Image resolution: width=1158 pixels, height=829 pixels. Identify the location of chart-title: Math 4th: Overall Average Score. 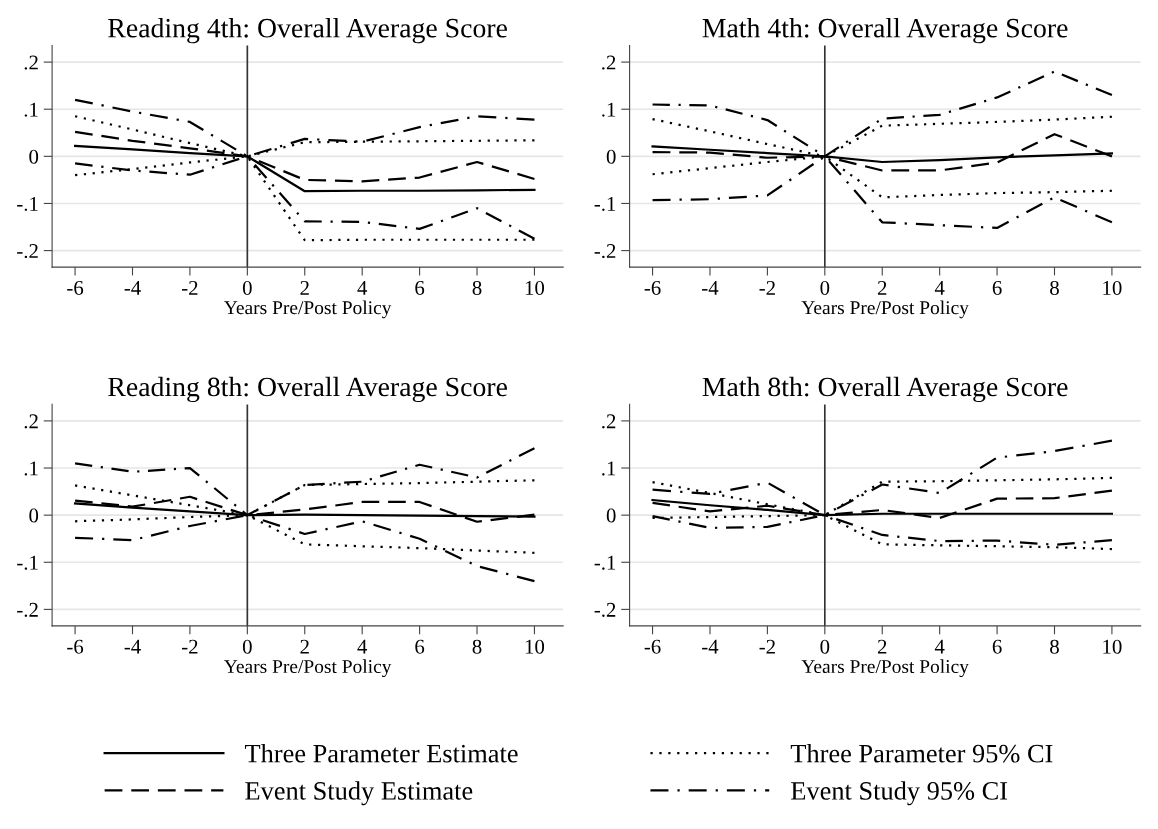
(885, 30).